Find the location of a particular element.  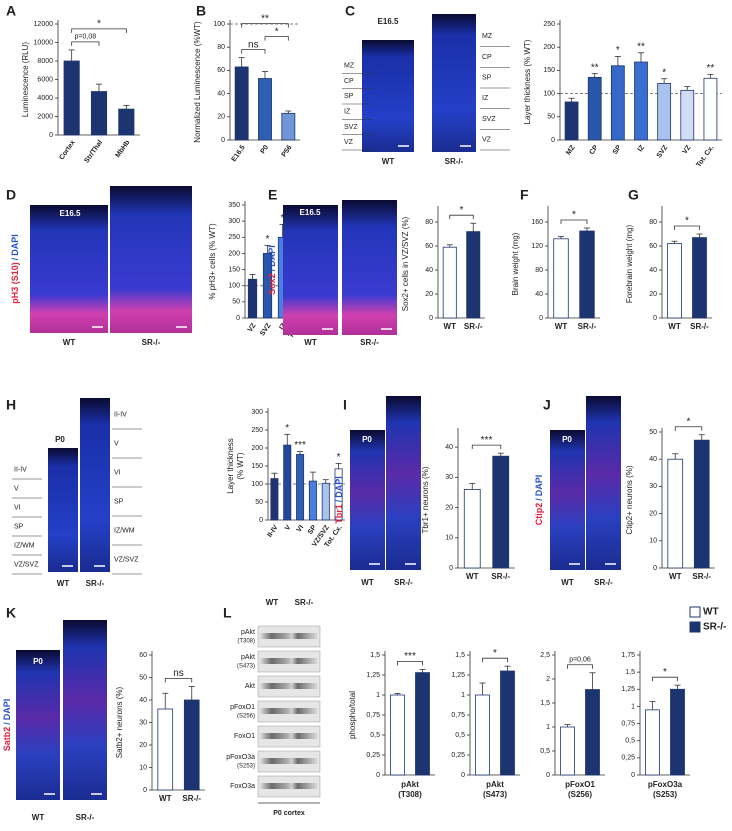

y-tick-label: 80 is located at coordinates (221, 47).